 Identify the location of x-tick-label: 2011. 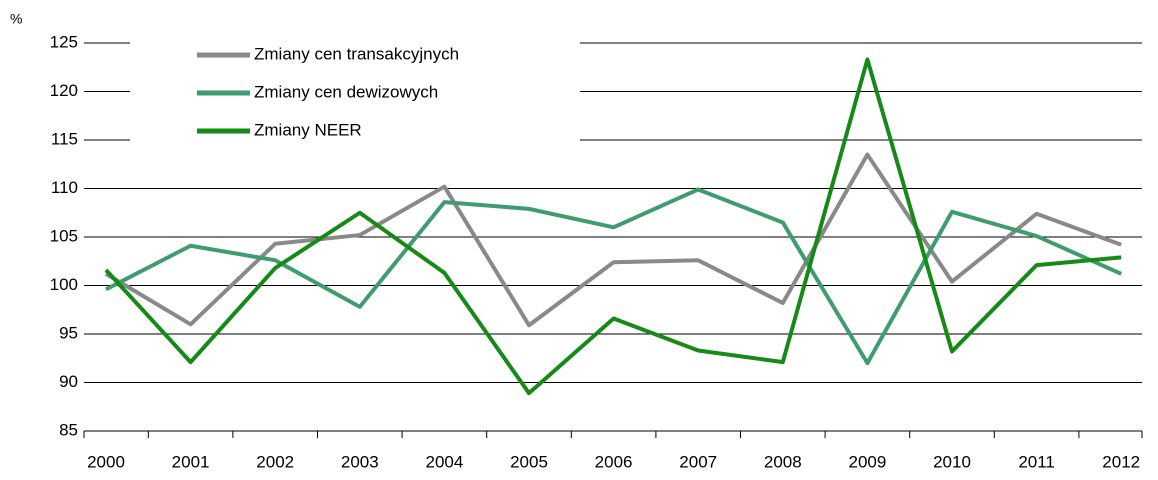
(1036, 461).